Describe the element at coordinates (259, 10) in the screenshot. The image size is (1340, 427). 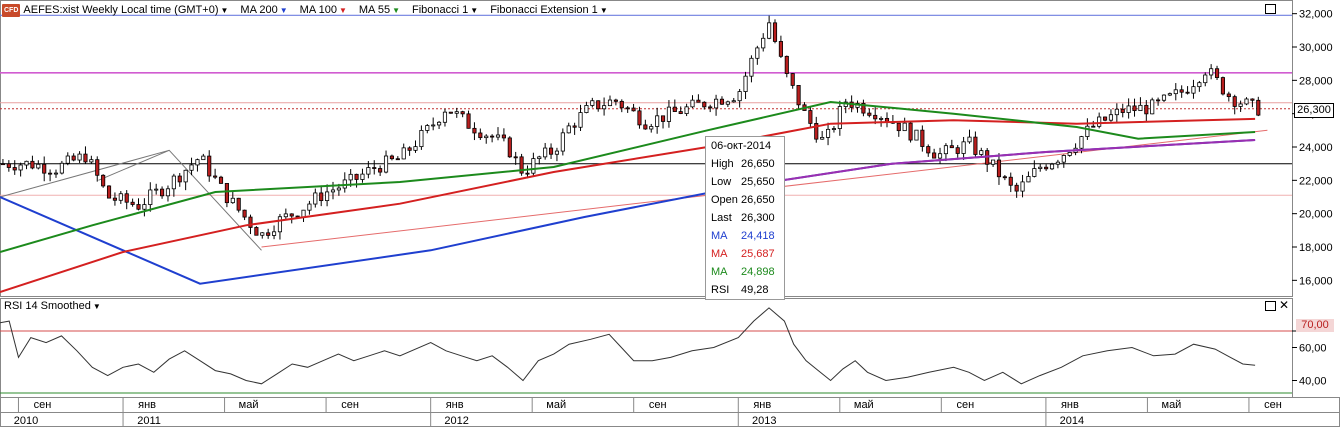
I see `indicator-label: MA 200` at that location.